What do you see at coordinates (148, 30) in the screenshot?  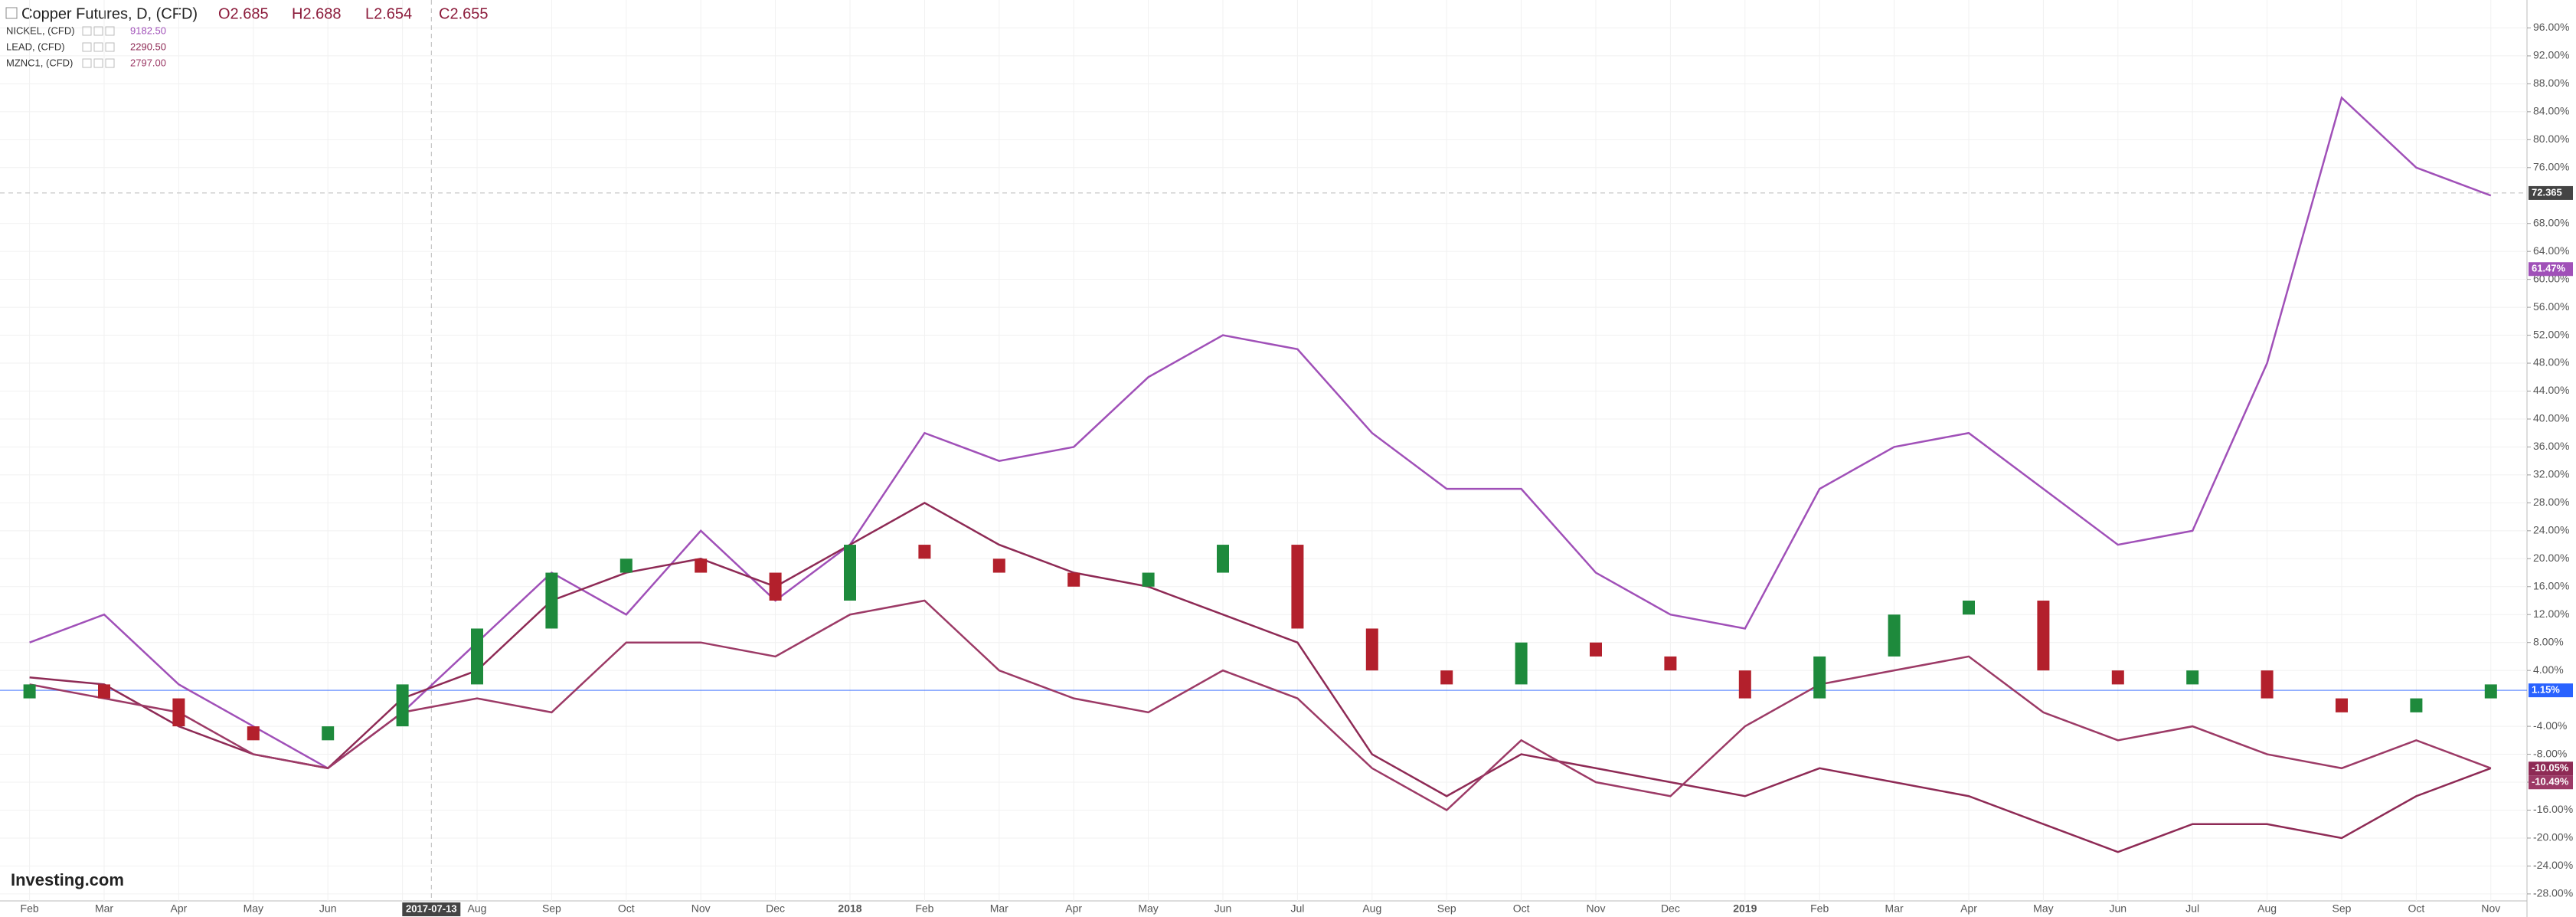 I see `legend-last: 9182.50` at bounding box center [148, 30].